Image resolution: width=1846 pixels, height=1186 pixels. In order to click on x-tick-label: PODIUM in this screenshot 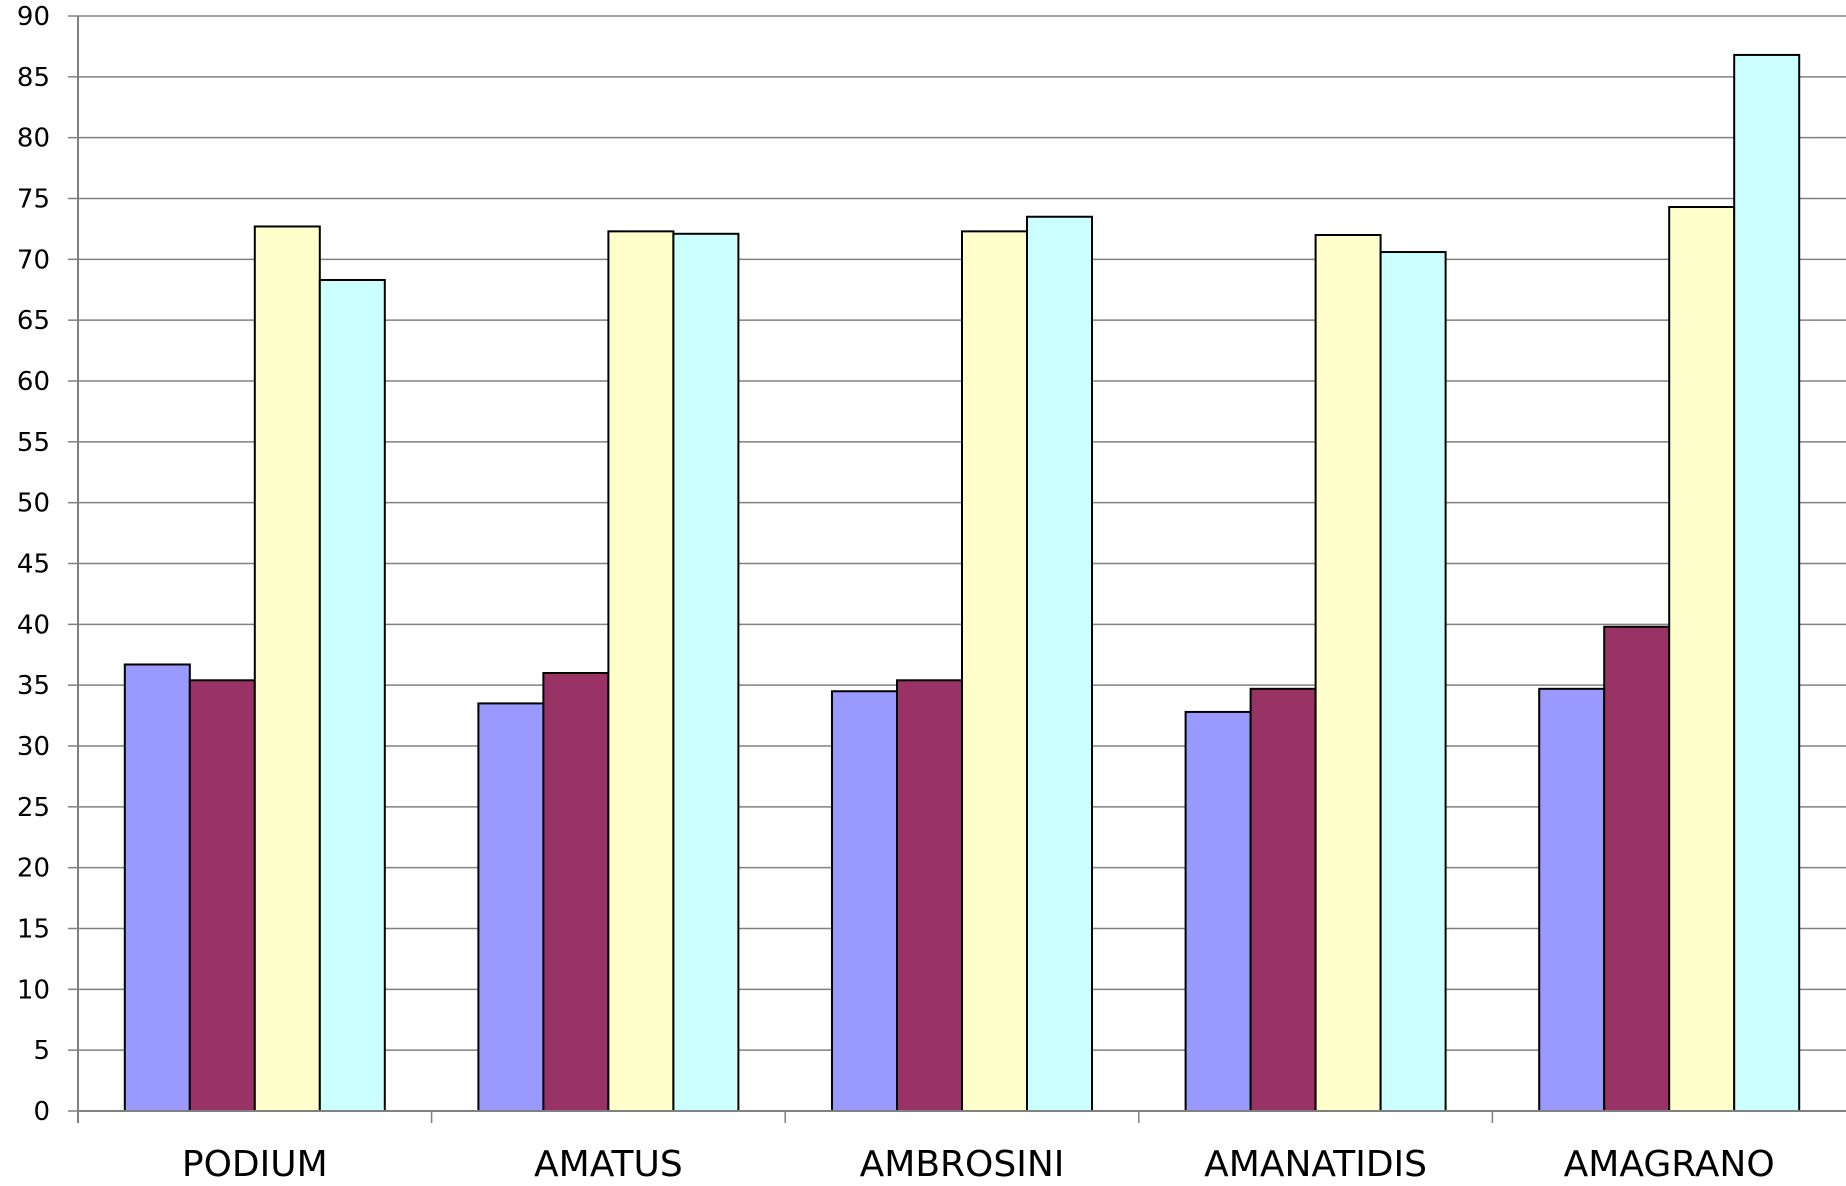, I will do `click(255, 1163)`.